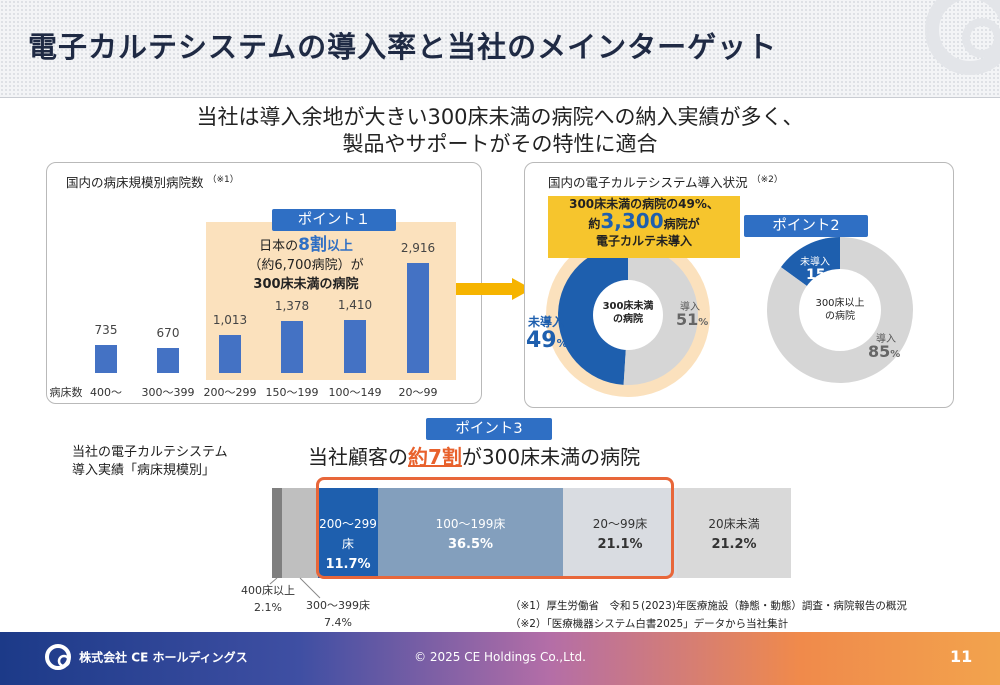 Image resolution: width=1000 pixels, height=685 pixels. What do you see at coordinates (734, 544) in the screenshot?
I see `stack-label-value-6: 21.2%` at bounding box center [734, 544].